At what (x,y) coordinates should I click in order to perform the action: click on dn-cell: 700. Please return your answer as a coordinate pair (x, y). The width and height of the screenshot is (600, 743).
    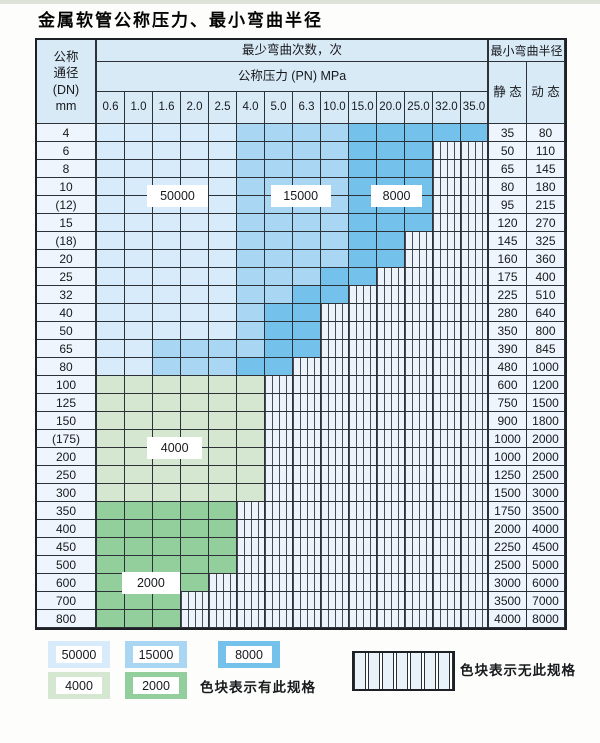
    Looking at the image, I should click on (67, 601).